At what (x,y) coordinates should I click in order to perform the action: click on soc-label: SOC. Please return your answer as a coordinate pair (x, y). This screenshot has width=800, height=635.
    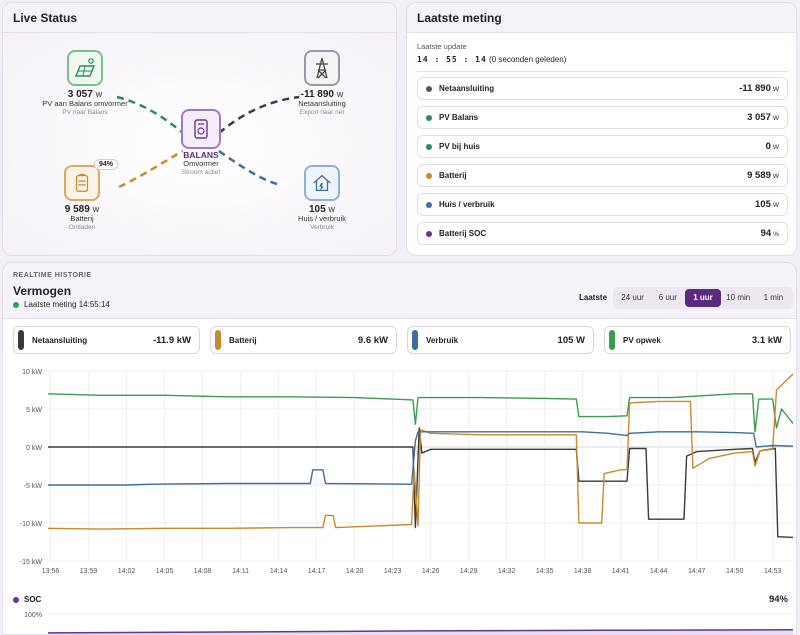
    Looking at the image, I should click on (27, 599).